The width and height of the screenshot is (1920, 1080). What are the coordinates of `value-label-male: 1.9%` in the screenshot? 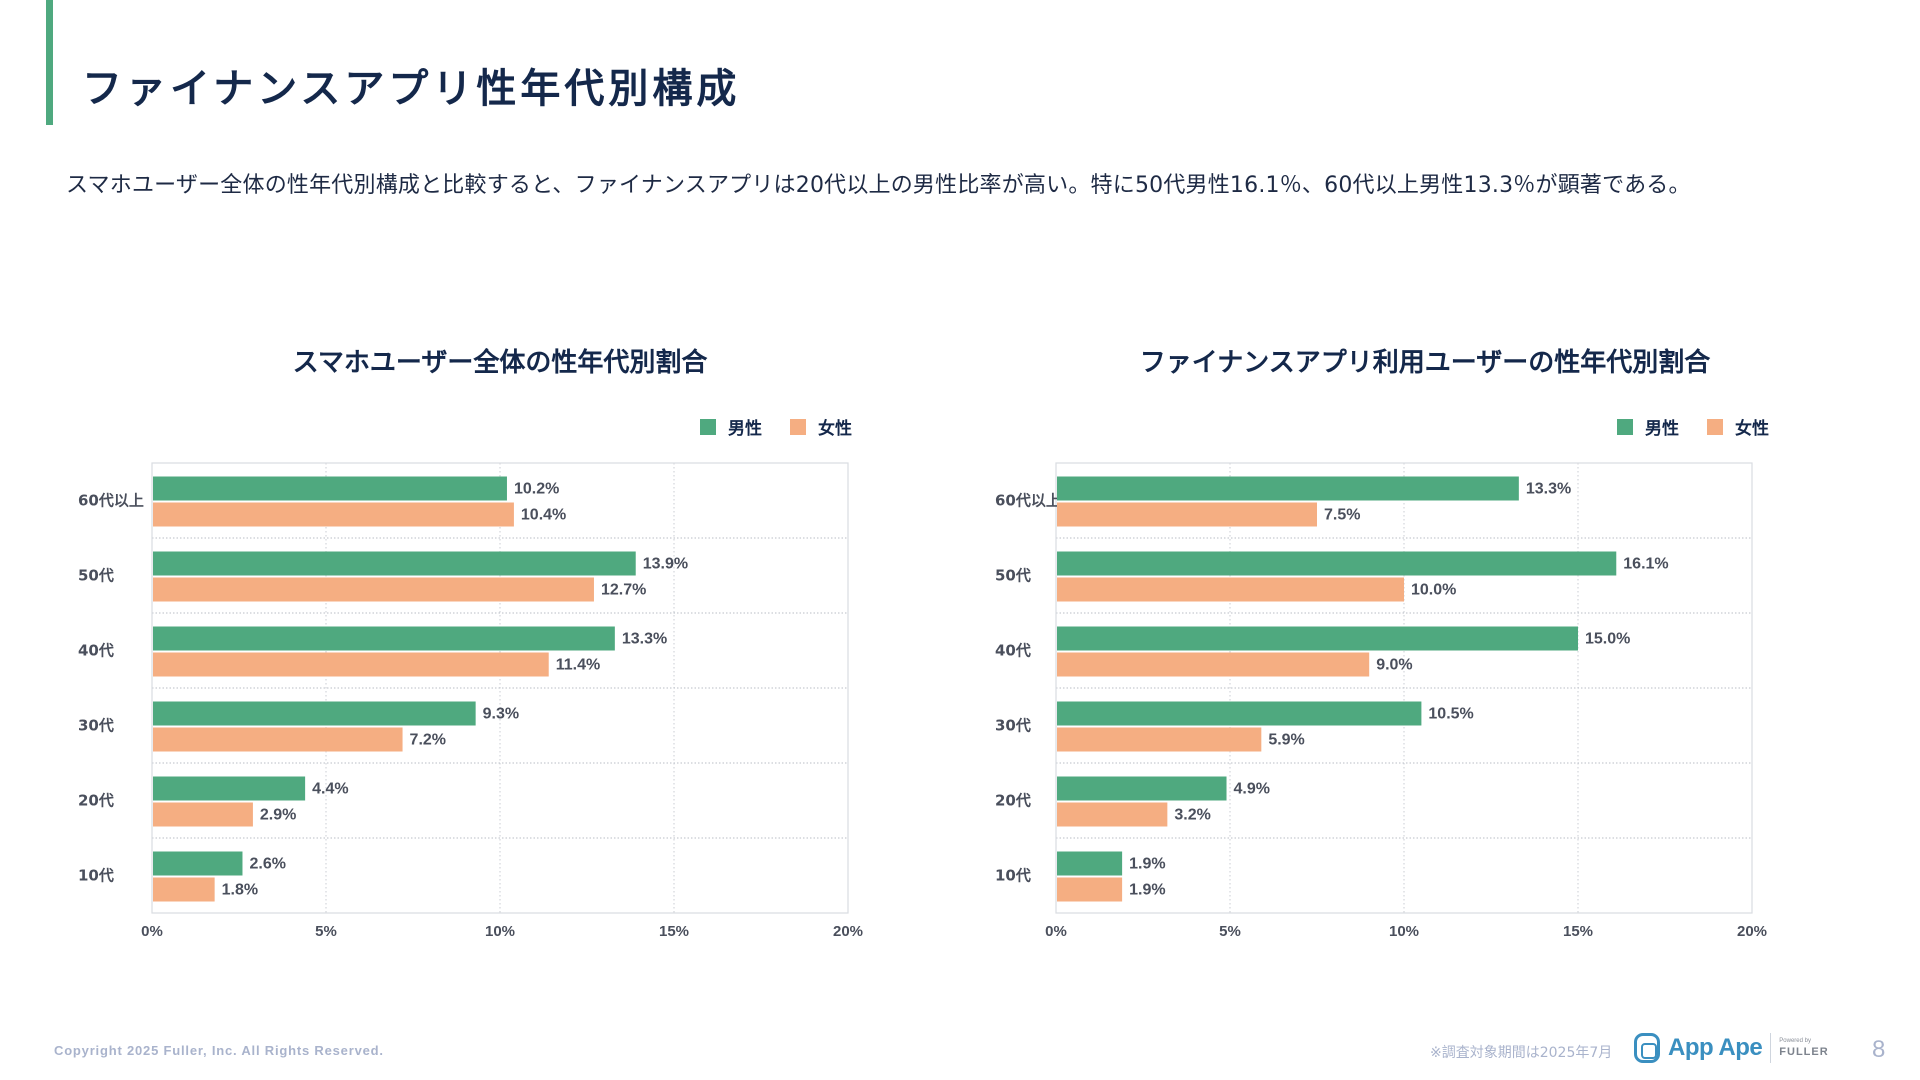 It's located at (1147, 864).